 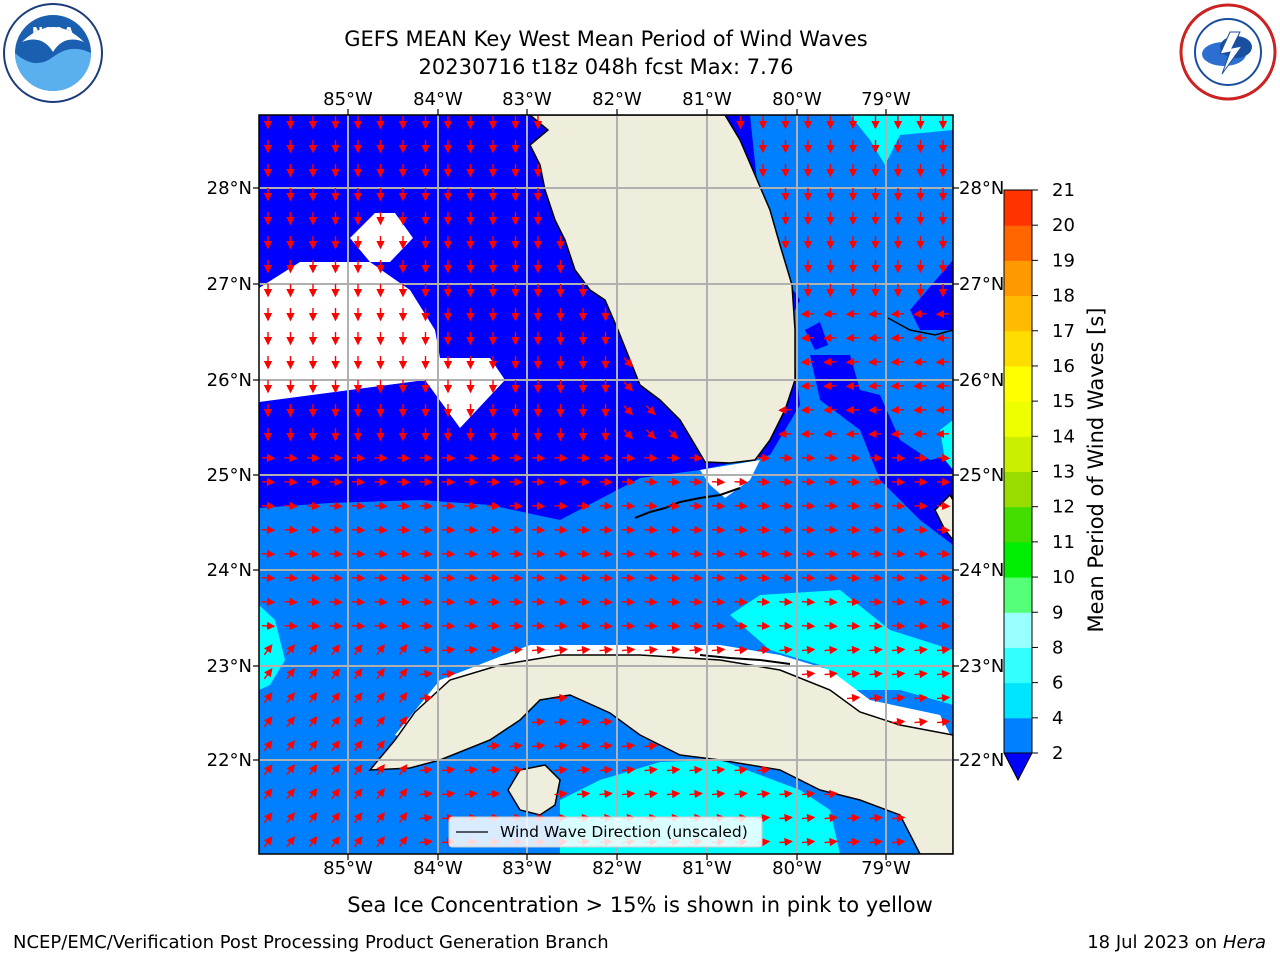 I want to click on lat-label: 28°N, so click(x=981, y=188).